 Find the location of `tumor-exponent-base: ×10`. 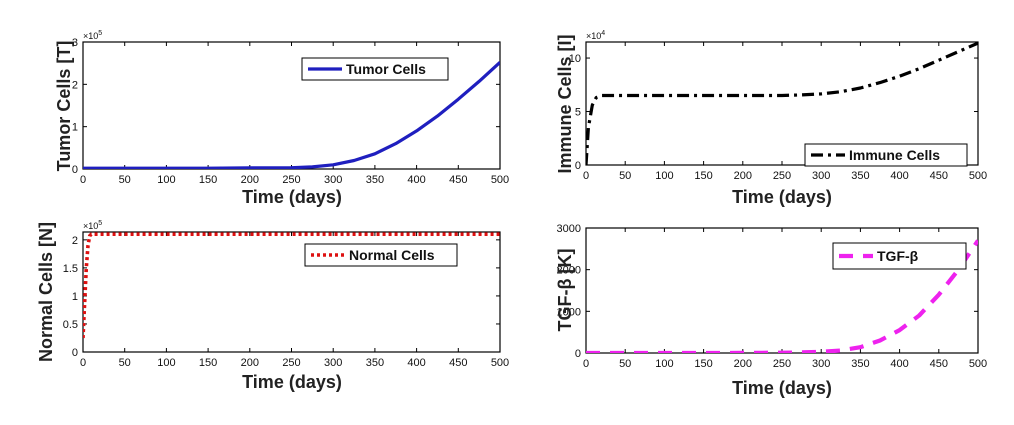

tumor-exponent-base: ×10 is located at coordinates (90, 36).